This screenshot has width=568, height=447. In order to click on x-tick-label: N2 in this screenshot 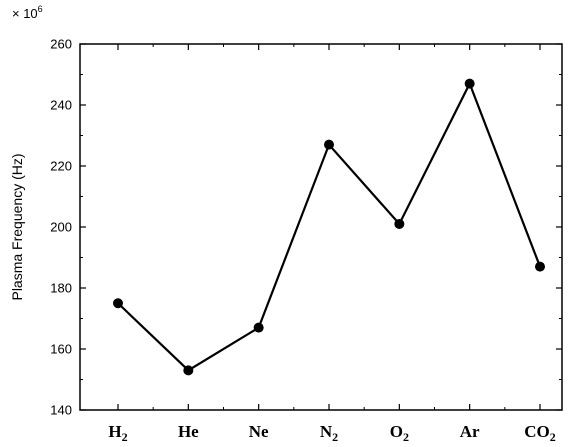, I will do `click(329, 433)`.